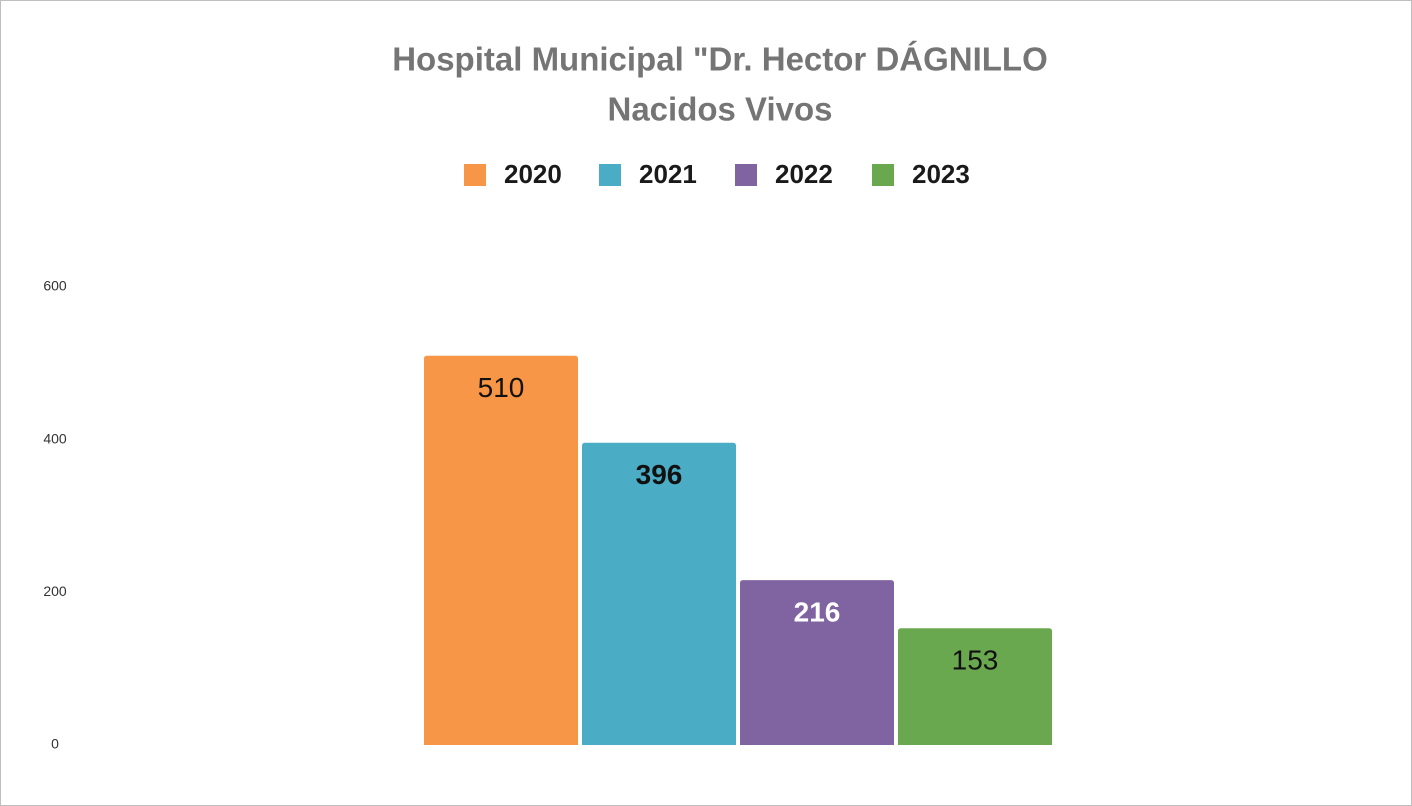 This screenshot has height=806, width=1412. What do you see at coordinates (720, 109) in the screenshot?
I see `chart-subtitle: Nacidos Vivos` at bounding box center [720, 109].